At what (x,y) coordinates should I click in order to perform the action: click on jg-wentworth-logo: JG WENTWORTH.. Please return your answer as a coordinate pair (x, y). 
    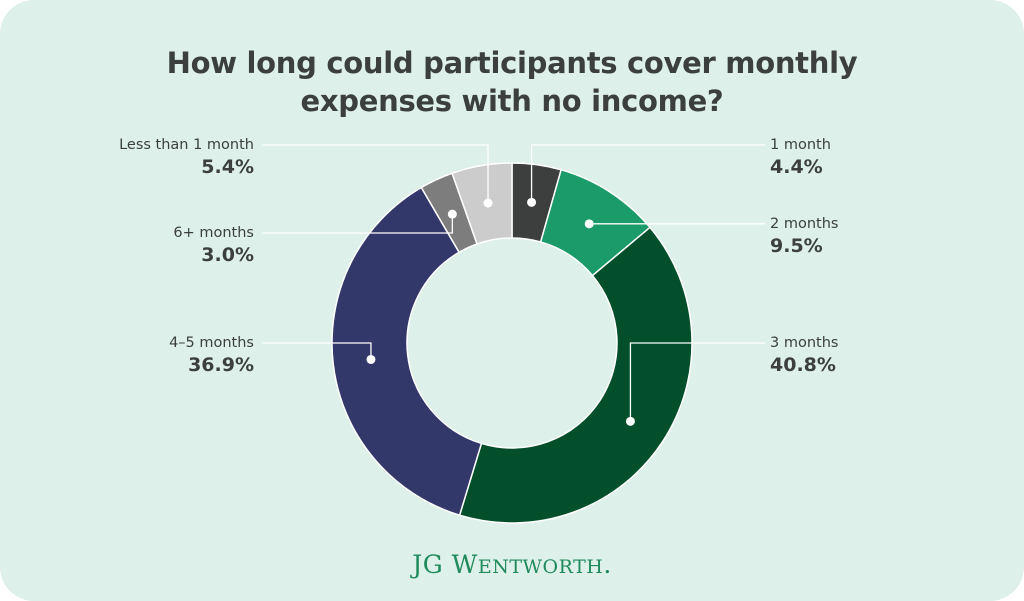
    Looking at the image, I should click on (512, 564).